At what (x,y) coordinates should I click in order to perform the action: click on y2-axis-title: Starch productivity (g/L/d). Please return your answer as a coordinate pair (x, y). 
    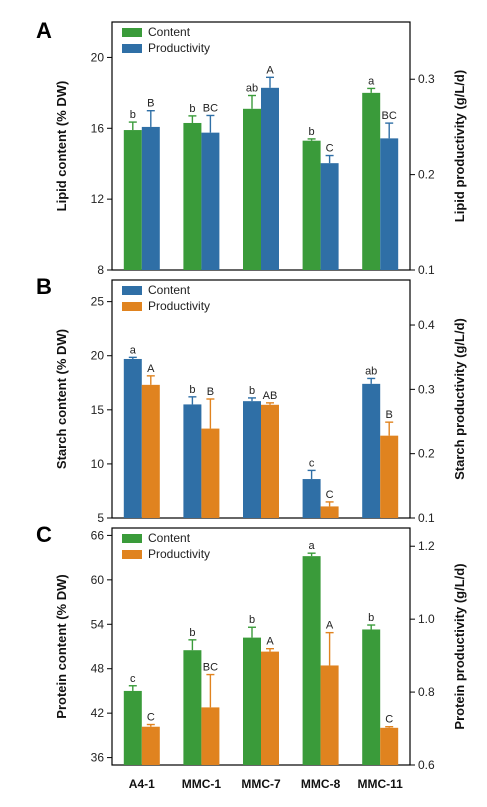
    Looking at the image, I should click on (459, 399).